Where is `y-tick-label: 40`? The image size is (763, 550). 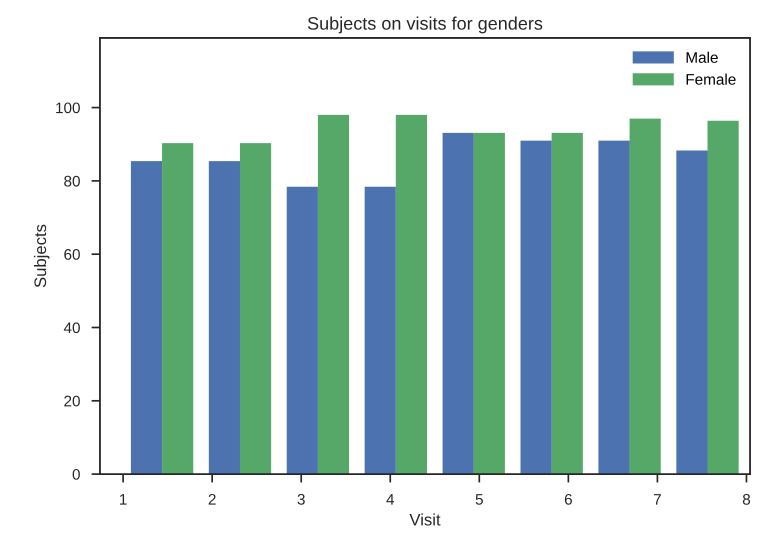
y-tick-label: 40 is located at coordinates (72, 328).